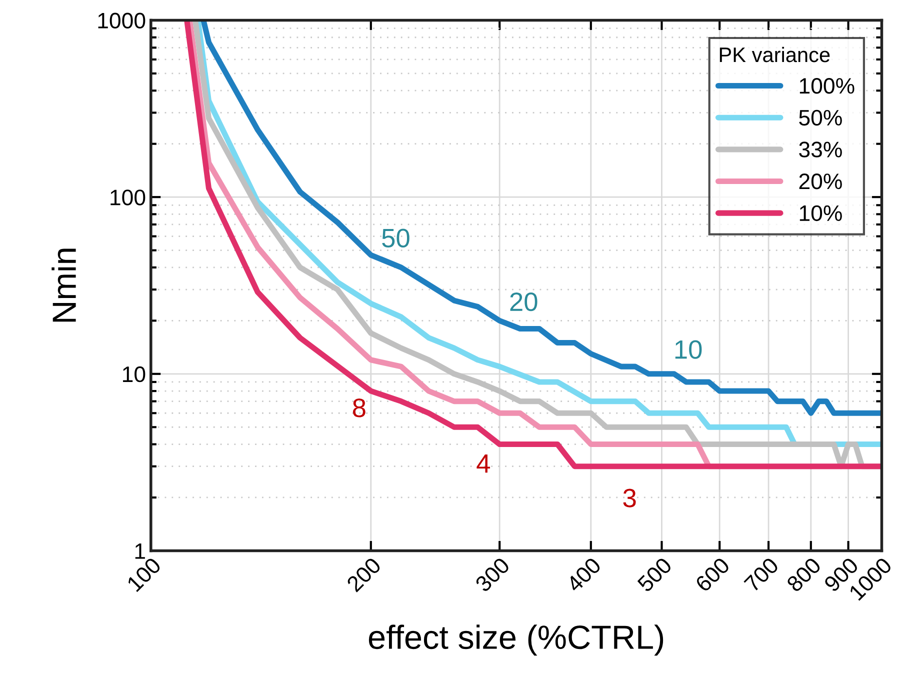 This screenshot has height=698, width=909. Describe the element at coordinates (64, 285) in the screenshot. I see `y-axis-title: Nmin` at that location.